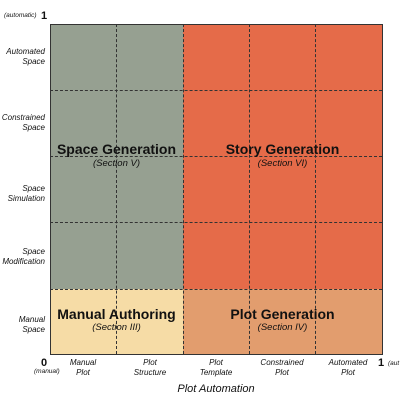 The height and width of the screenshot is (400, 400). Describe the element at coordinates (83, 367) in the screenshot. I see `x-label-manual-plot: Manual Plot` at that location.